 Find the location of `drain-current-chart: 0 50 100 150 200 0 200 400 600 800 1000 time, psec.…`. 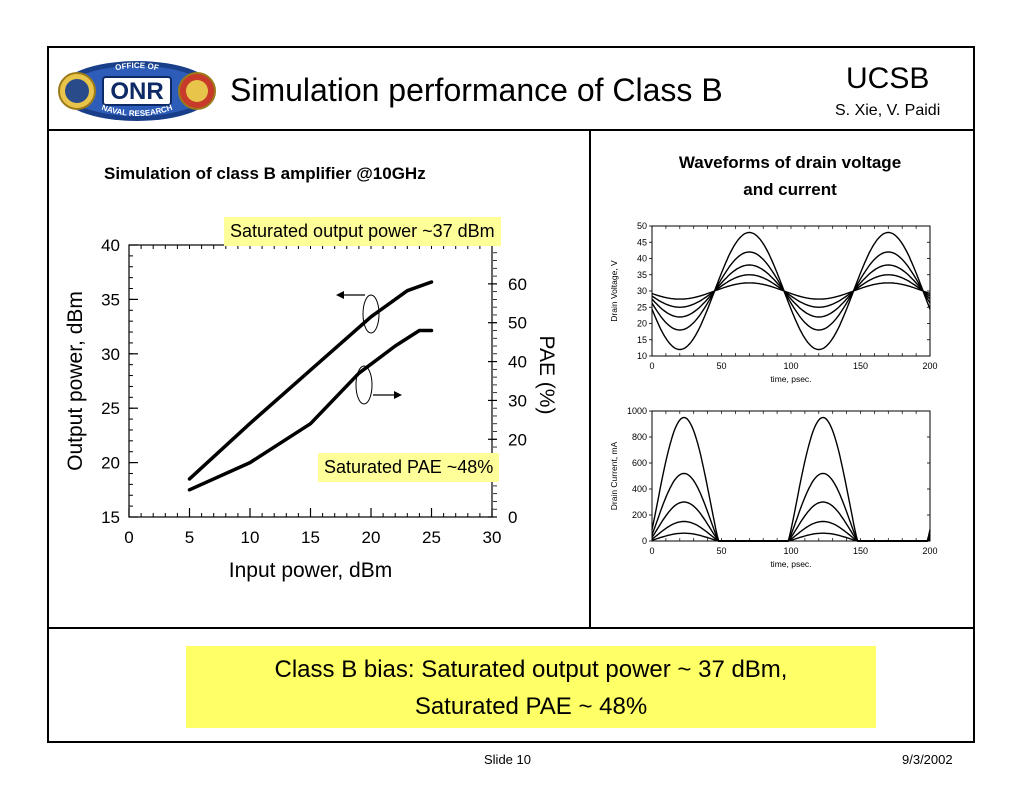

drain-current-chart: 0 50 100 150 200 0 200 400 600 800 1000 time, psec.… is located at coordinates (773, 487).